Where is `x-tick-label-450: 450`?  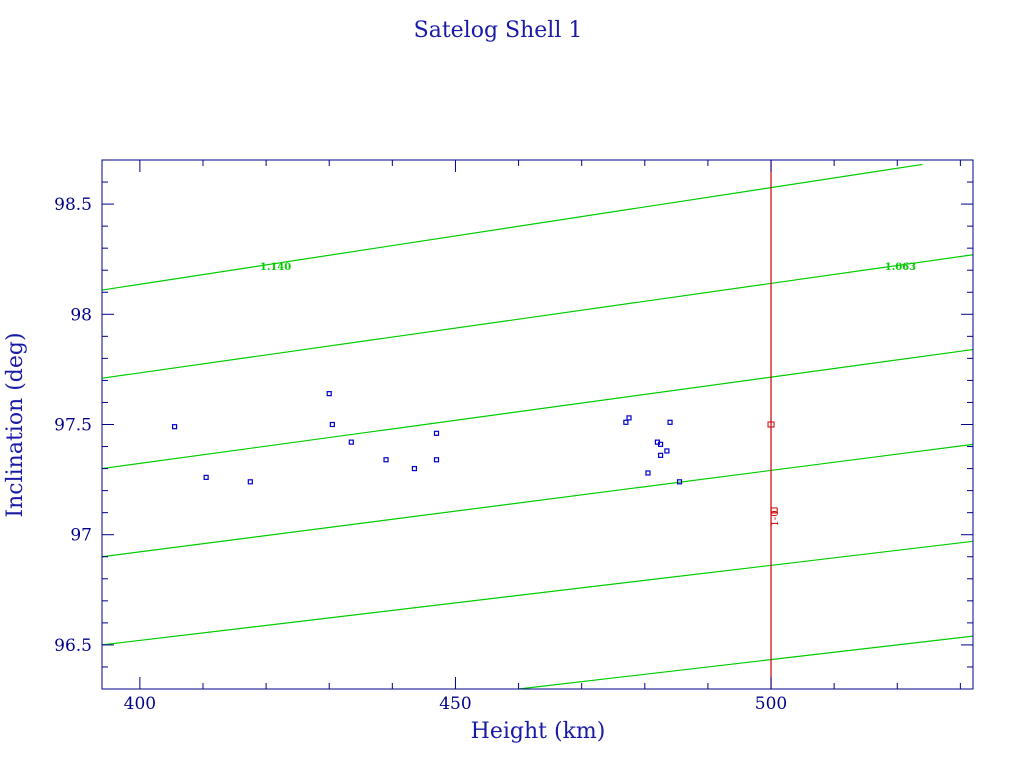 x-tick-label-450: 450 is located at coordinates (455, 704).